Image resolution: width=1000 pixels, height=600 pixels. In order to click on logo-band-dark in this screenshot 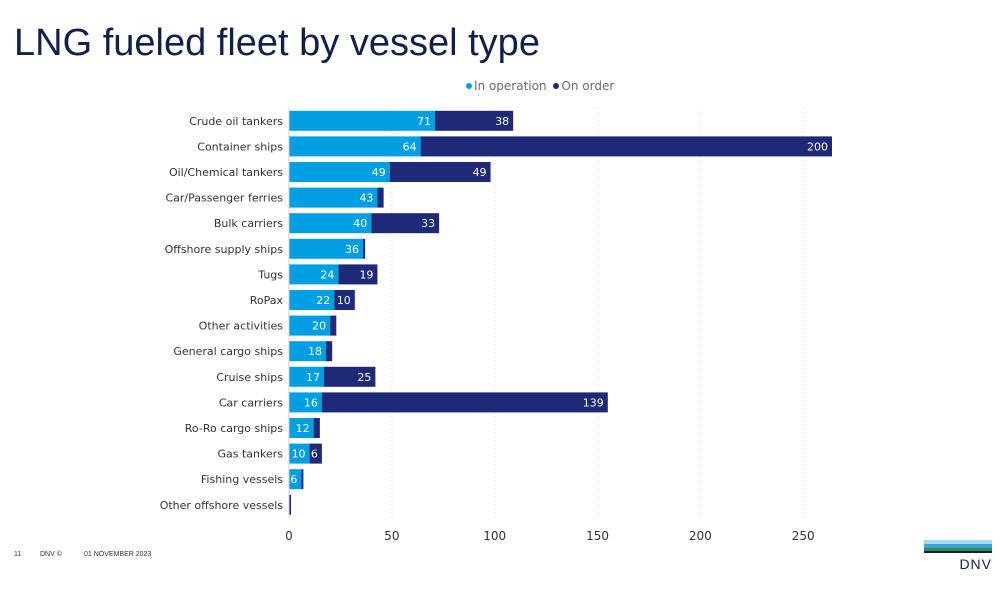, I will do `click(958, 552)`.